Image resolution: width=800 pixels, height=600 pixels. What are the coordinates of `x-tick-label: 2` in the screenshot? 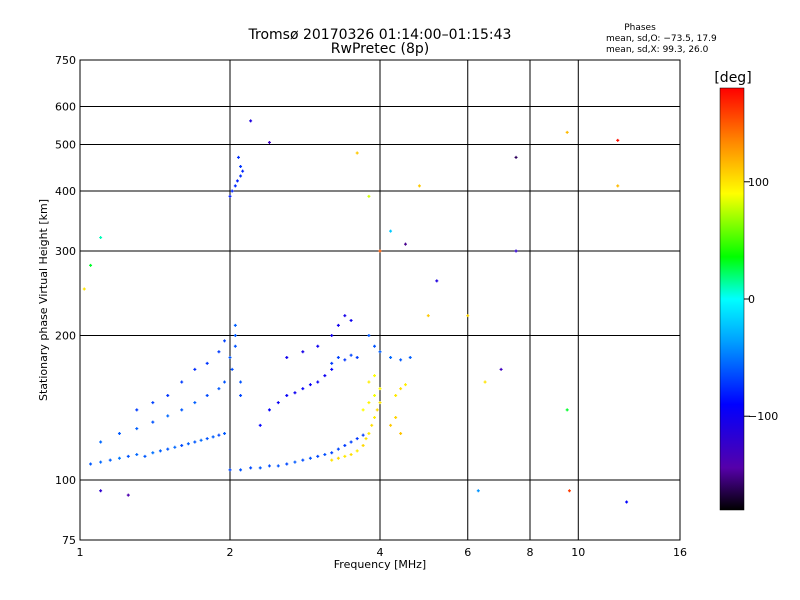 It's located at (230, 552).